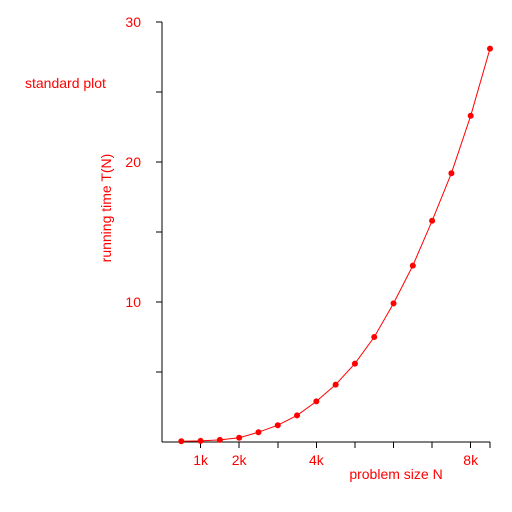 The image size is (512, 512). I want to click on y-tick-label: 20, so click(133, 162).